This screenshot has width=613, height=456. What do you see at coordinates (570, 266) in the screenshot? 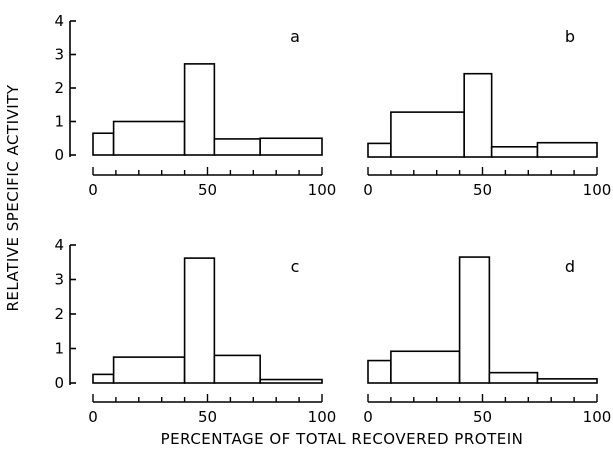
I see `panel-letter: d` at bounding box center [570, 266].